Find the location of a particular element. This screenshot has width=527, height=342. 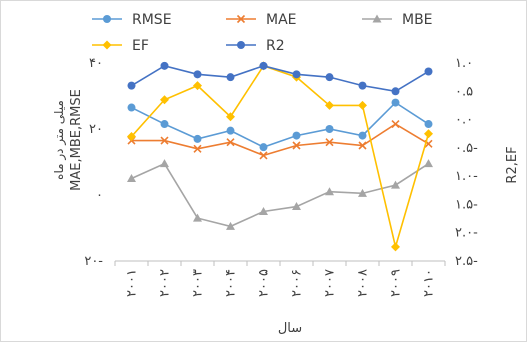

y-right-tick-label: ۱.۰ is located at coordinates (464, 63).